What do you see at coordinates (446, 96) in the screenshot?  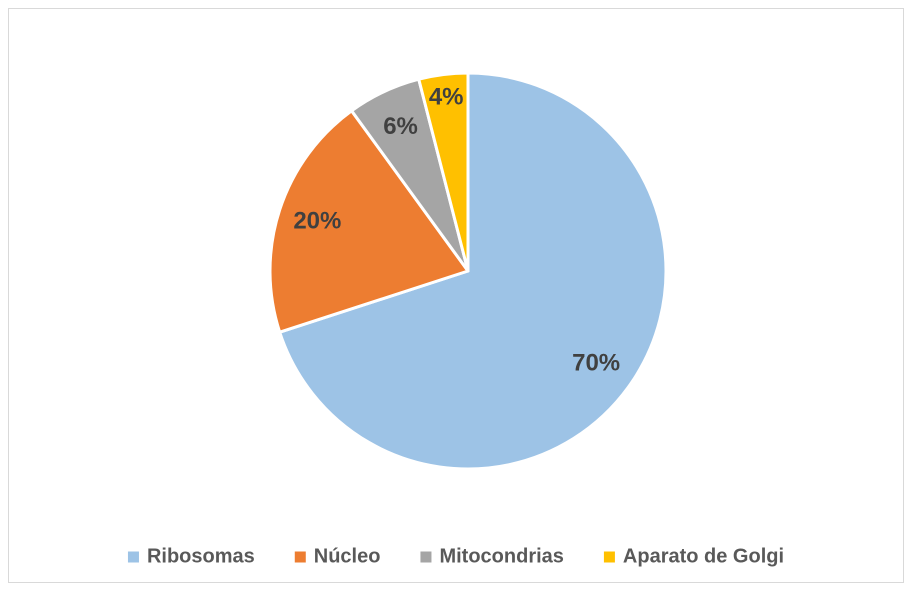 I see `data-label: 4%` at bounding box center [446, 96].